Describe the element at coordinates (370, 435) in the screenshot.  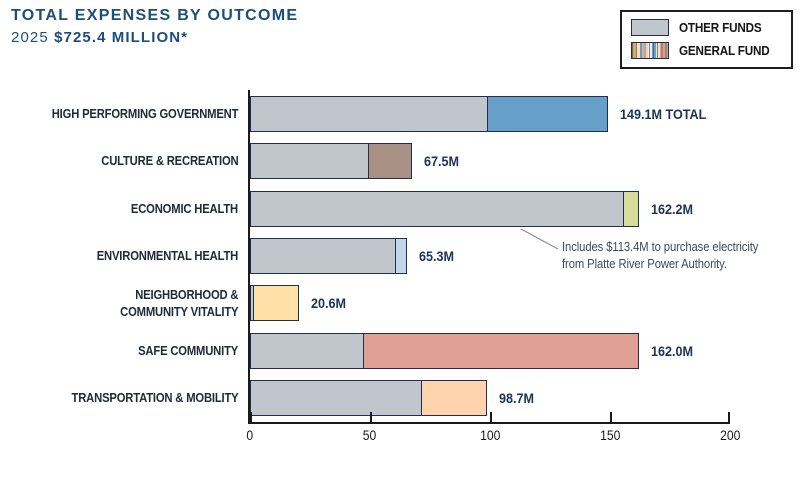
I see `axis-tick-label: 50` at that location.